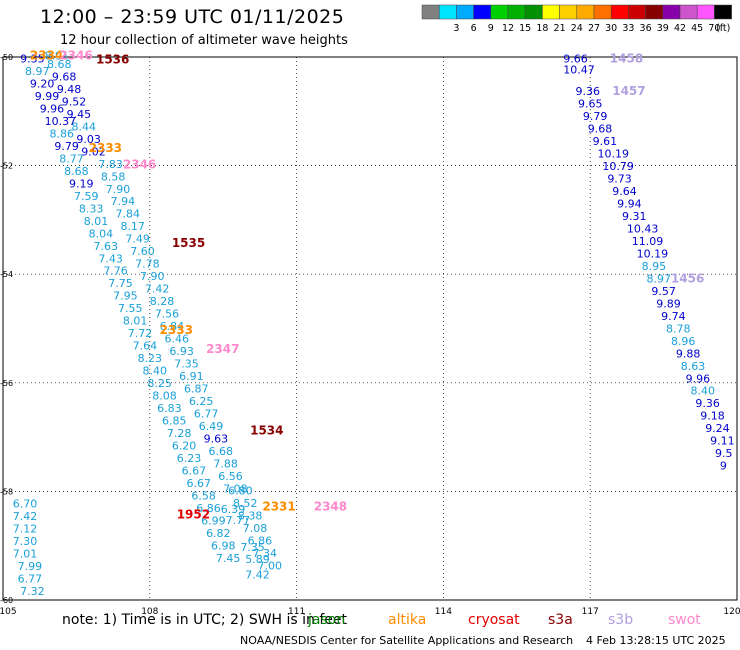  Describe the element at coordinates (112, 60) in the screenshot. I see `pass-number-label: 1536` at that location.